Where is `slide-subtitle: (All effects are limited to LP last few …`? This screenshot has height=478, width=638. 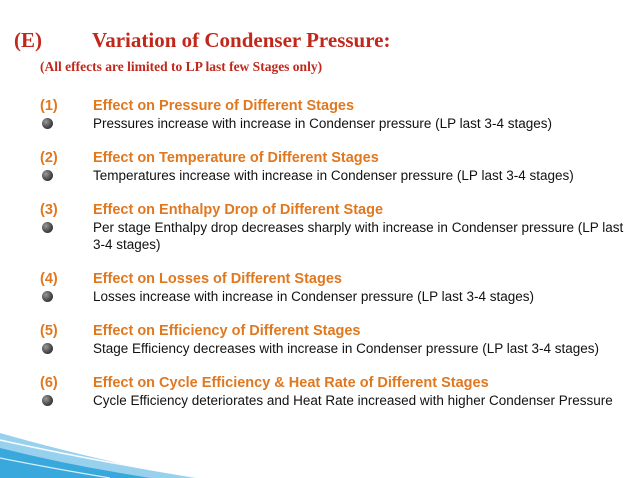
slide-subtitle: (All effects are limited to LP last few … is located at coordinates (181, 66).